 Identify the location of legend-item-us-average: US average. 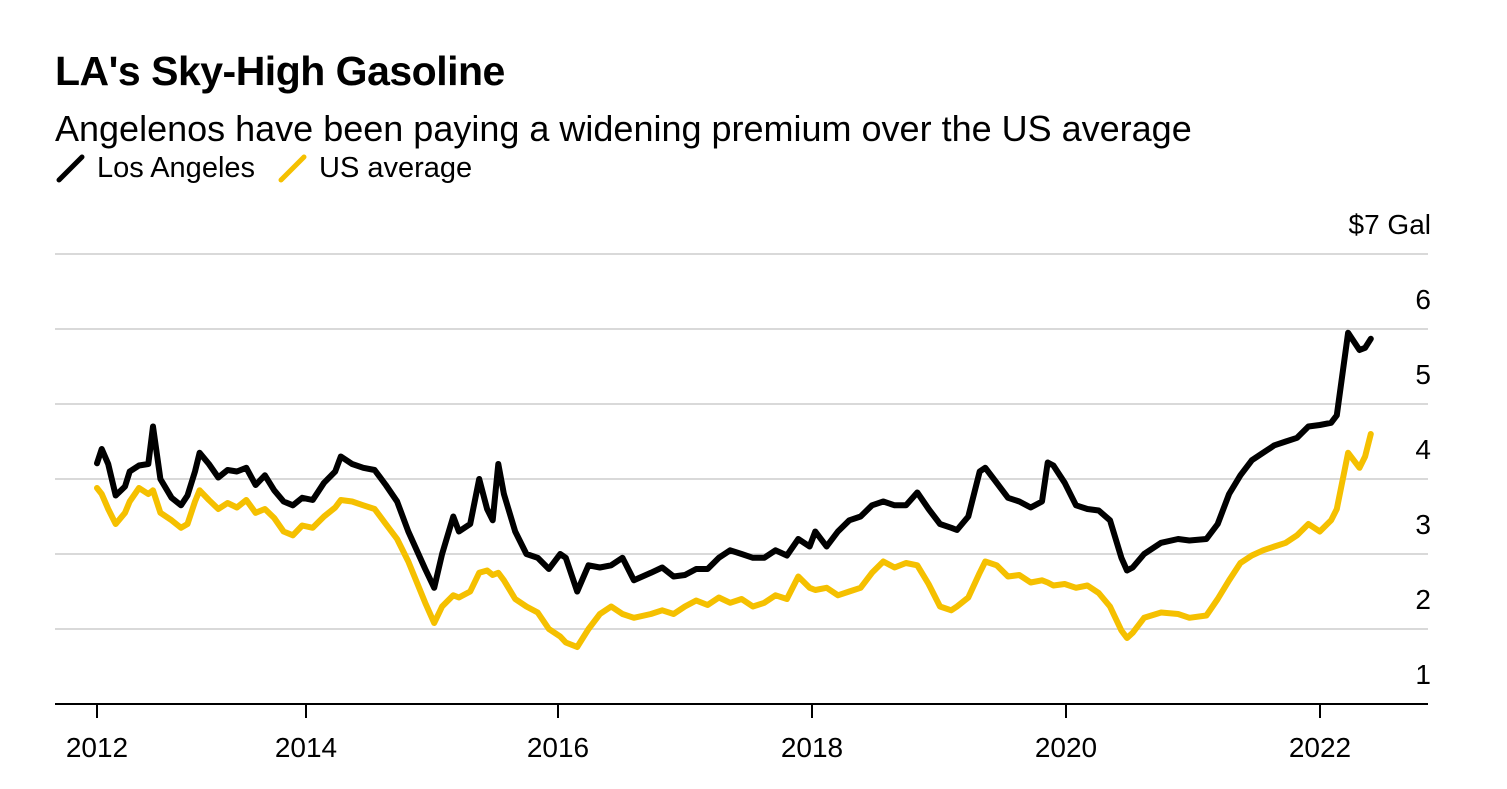
(374, 168).